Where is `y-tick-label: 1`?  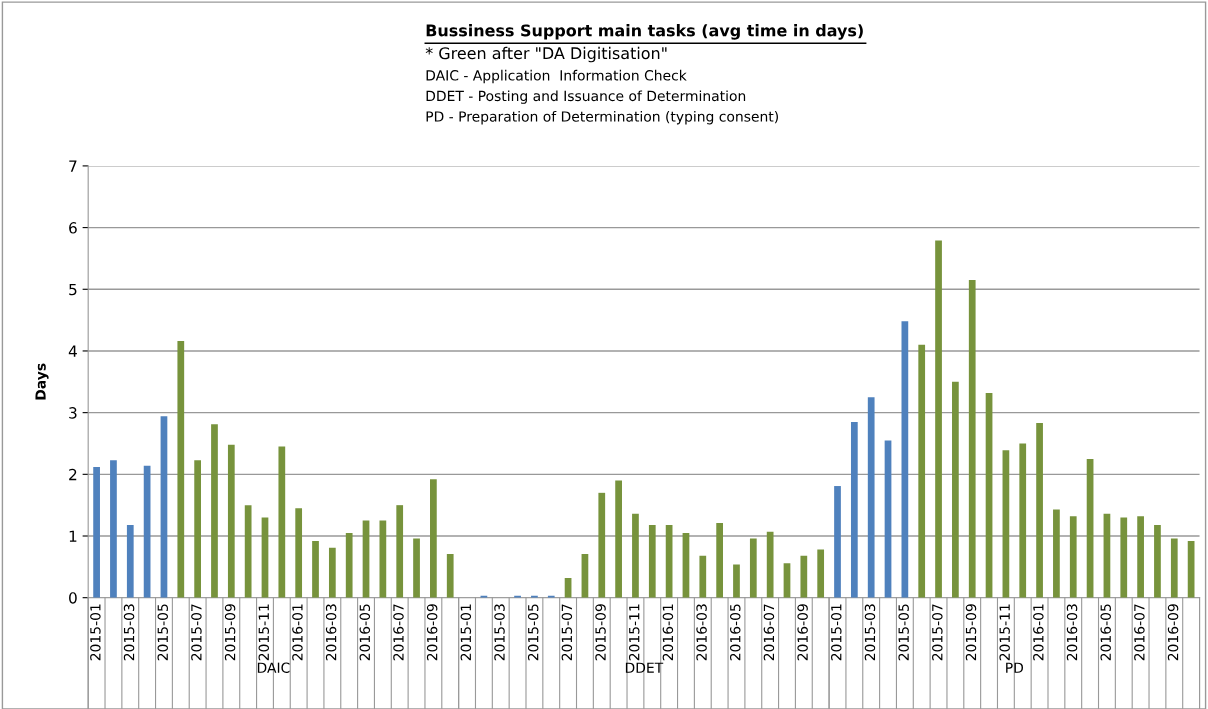
y-tick-label: 1 is located at coordinates (73, 536).